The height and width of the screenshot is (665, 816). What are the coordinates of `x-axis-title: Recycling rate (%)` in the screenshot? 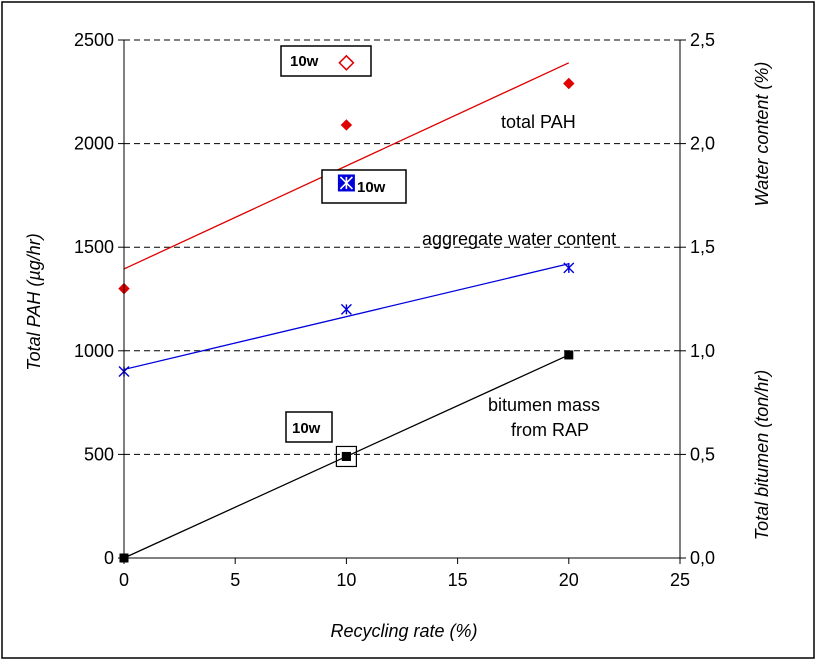 It's located at (403, 631).